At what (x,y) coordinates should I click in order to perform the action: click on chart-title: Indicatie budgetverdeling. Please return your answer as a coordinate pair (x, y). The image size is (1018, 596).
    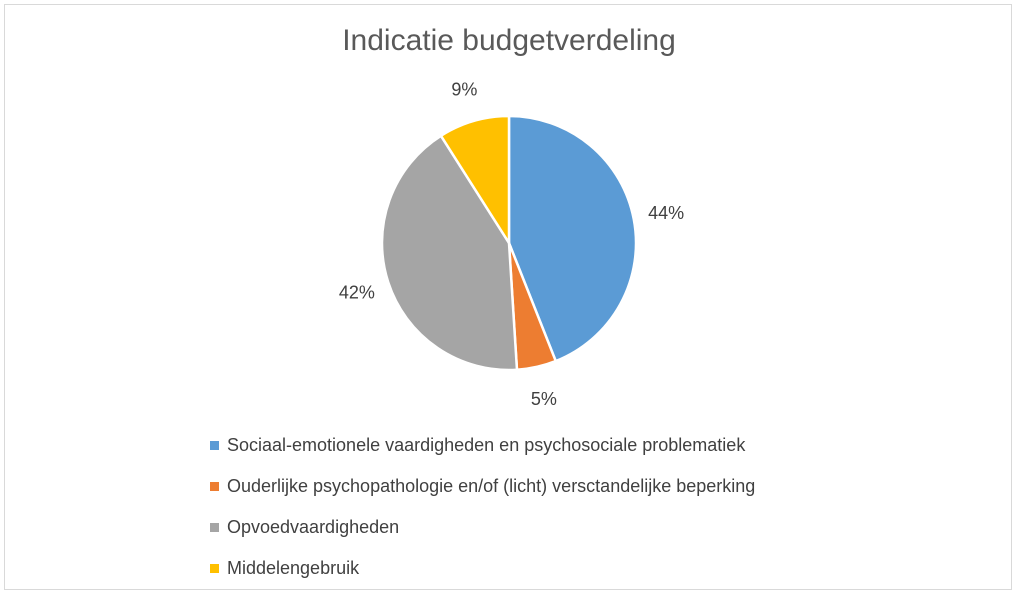
    Looking at the image, I should click on (509, 40).